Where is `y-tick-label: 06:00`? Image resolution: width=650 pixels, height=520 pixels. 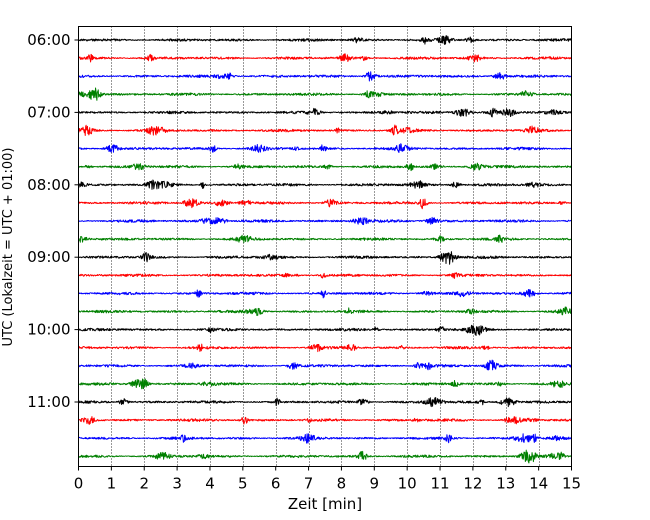
y-tick-label: 06:00 is located at coordinates (48, 40).